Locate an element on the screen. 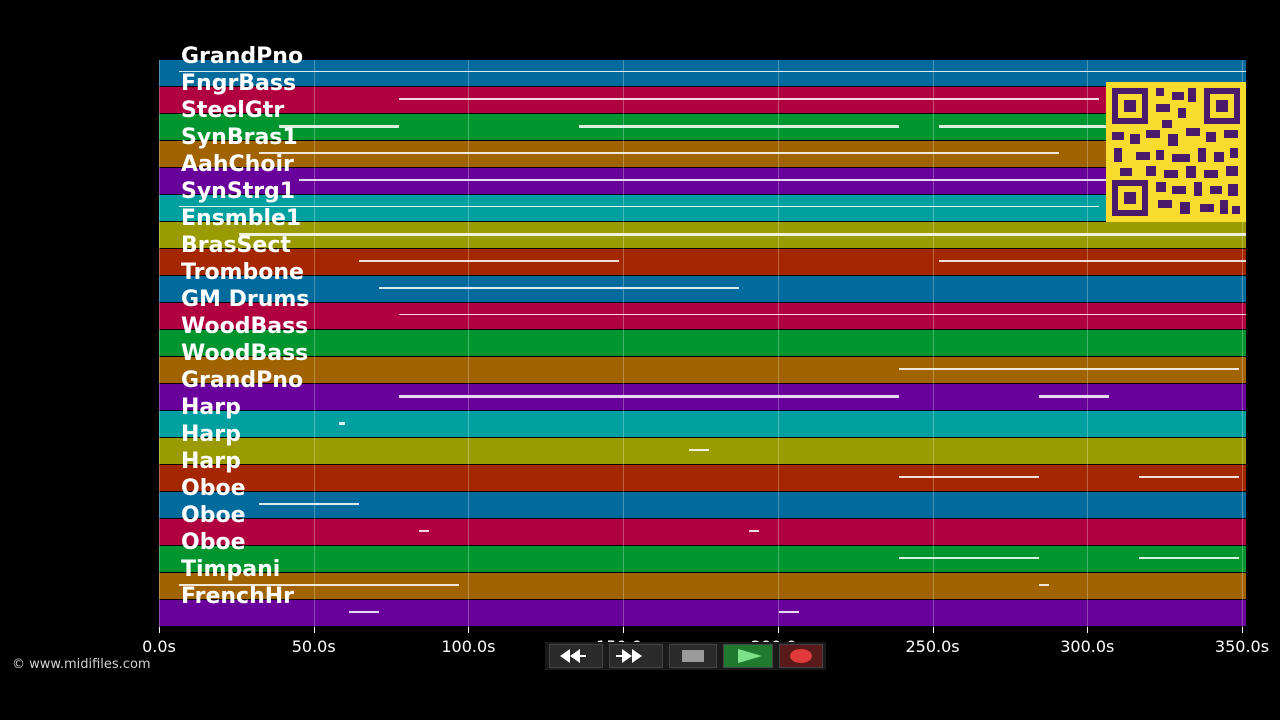  play-button is located at coordinates (748, 656).